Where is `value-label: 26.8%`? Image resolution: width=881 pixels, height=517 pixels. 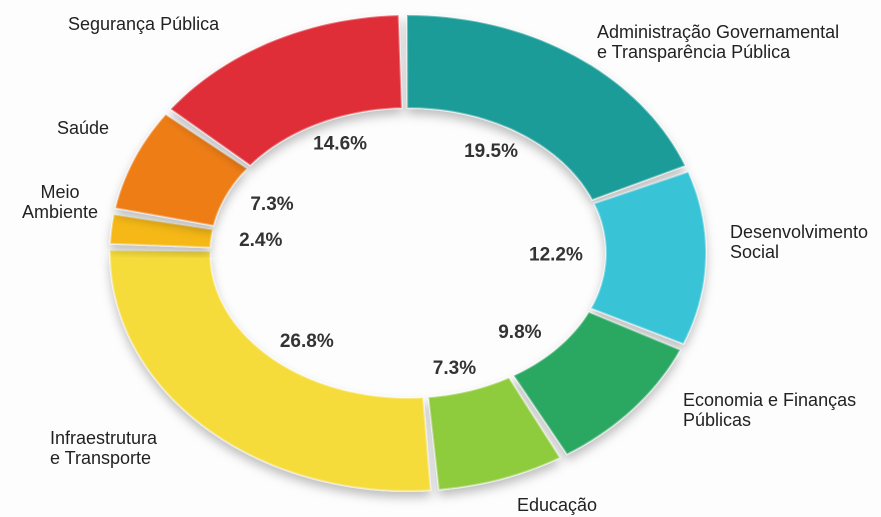
value-label: 26.8% is located at coordinates (307, 341).